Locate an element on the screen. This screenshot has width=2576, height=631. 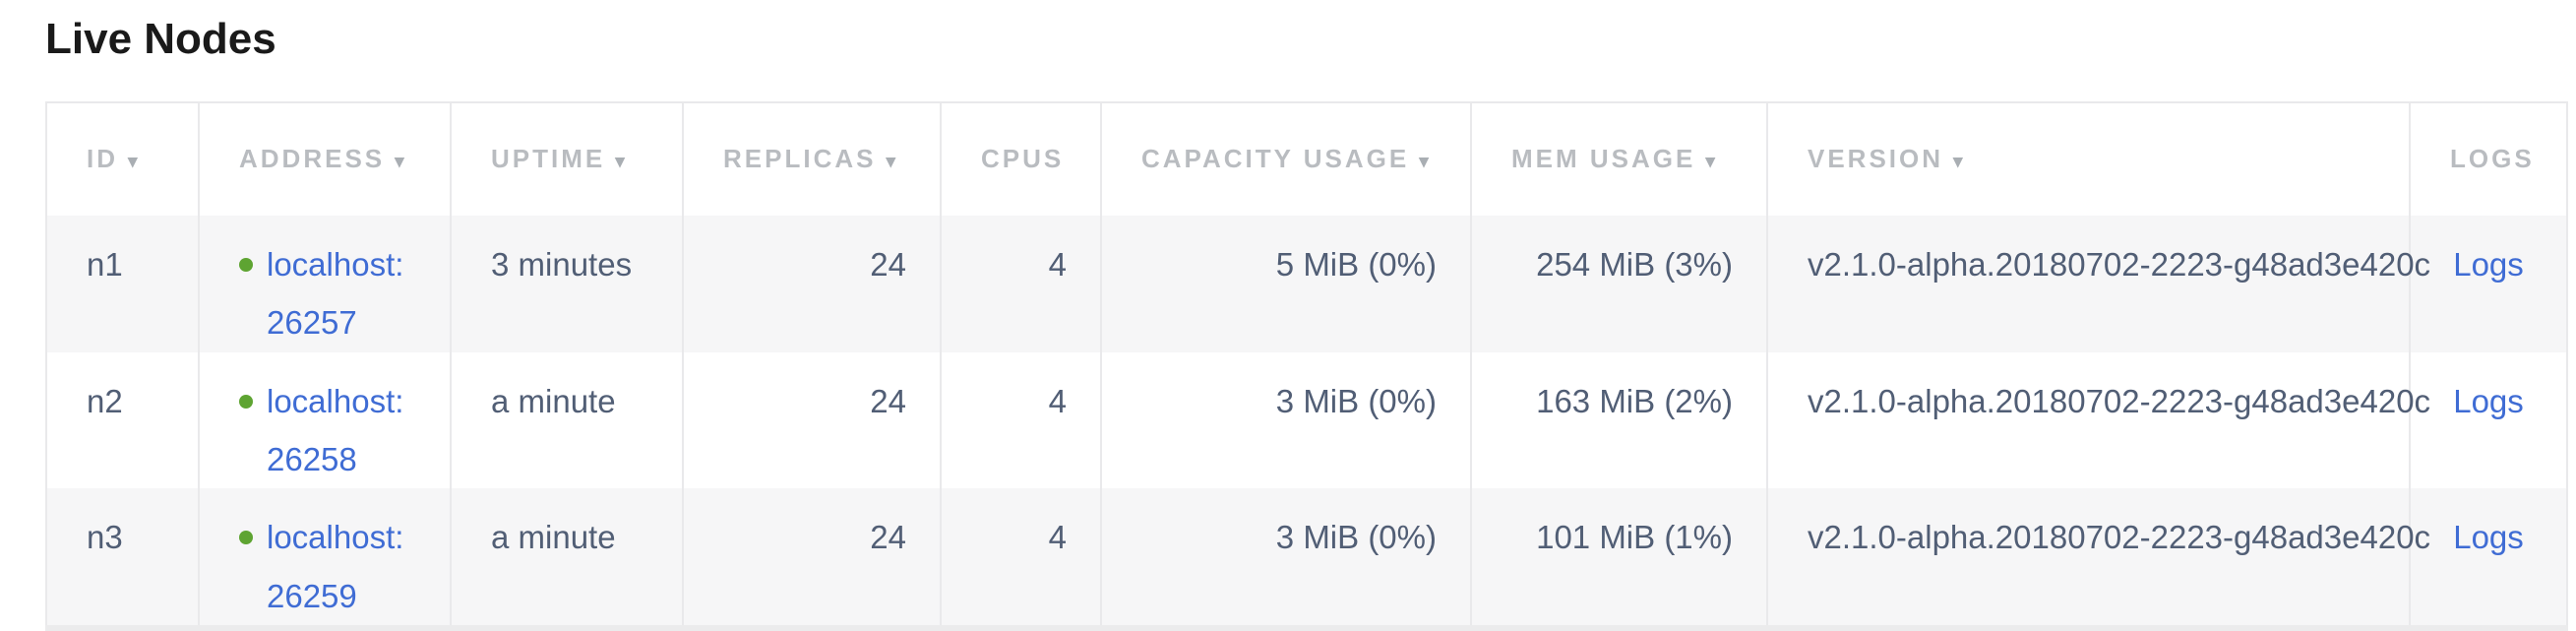
node-address: localhost:26257 is located at coordinates (324, 293).